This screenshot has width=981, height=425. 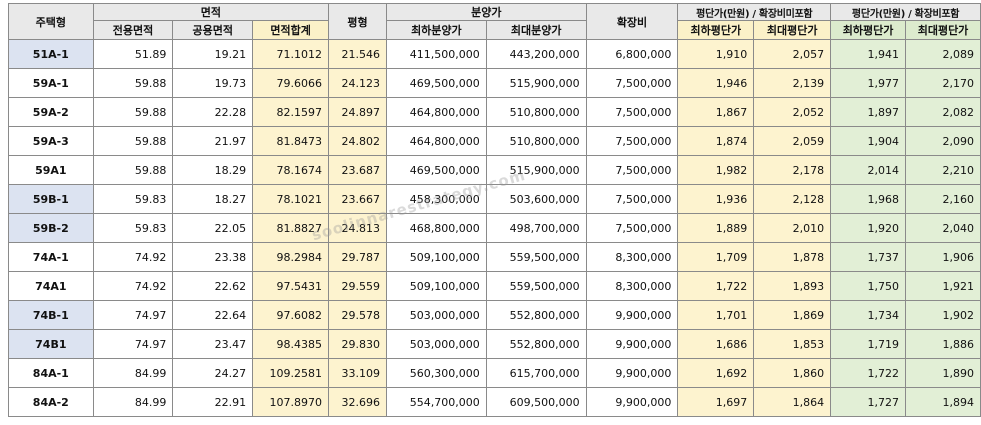 I want to click on cell-common-area: 18.29, so click(x=213, y=170).